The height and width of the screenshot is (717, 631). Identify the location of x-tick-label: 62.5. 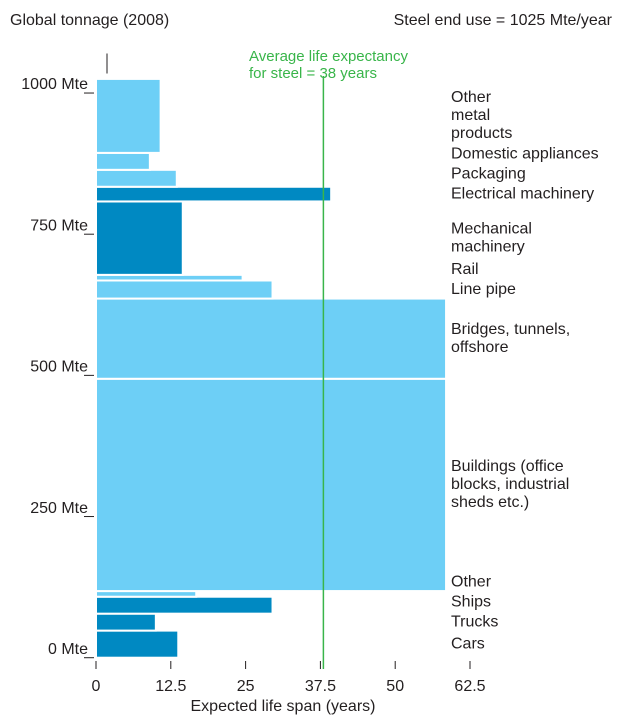
(469, 686).